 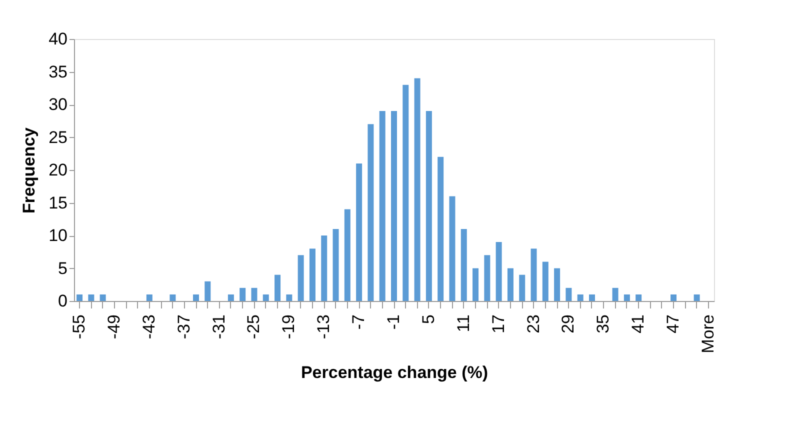 What do you see at coordinates (638, 324) in the screenshot?
I see `x-tick-label: 41` at bounding box center [638, 324].